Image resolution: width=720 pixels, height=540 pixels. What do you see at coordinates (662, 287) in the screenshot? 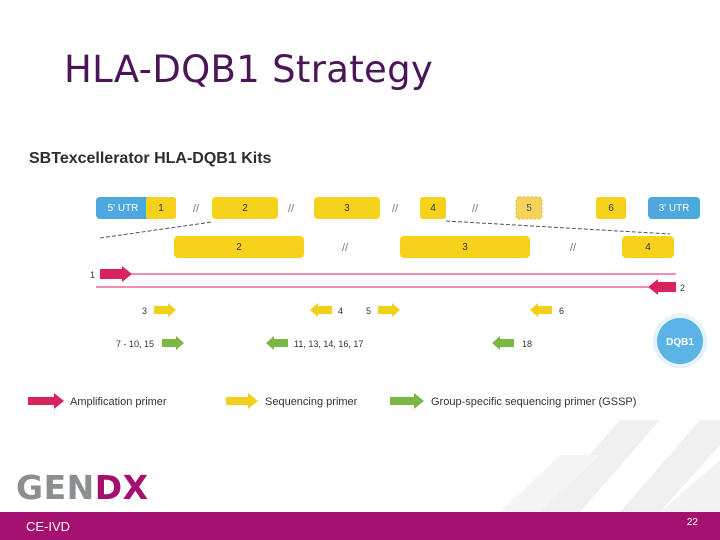
I see `amp-primer-2-arrow` at bounding box center [662, 287].